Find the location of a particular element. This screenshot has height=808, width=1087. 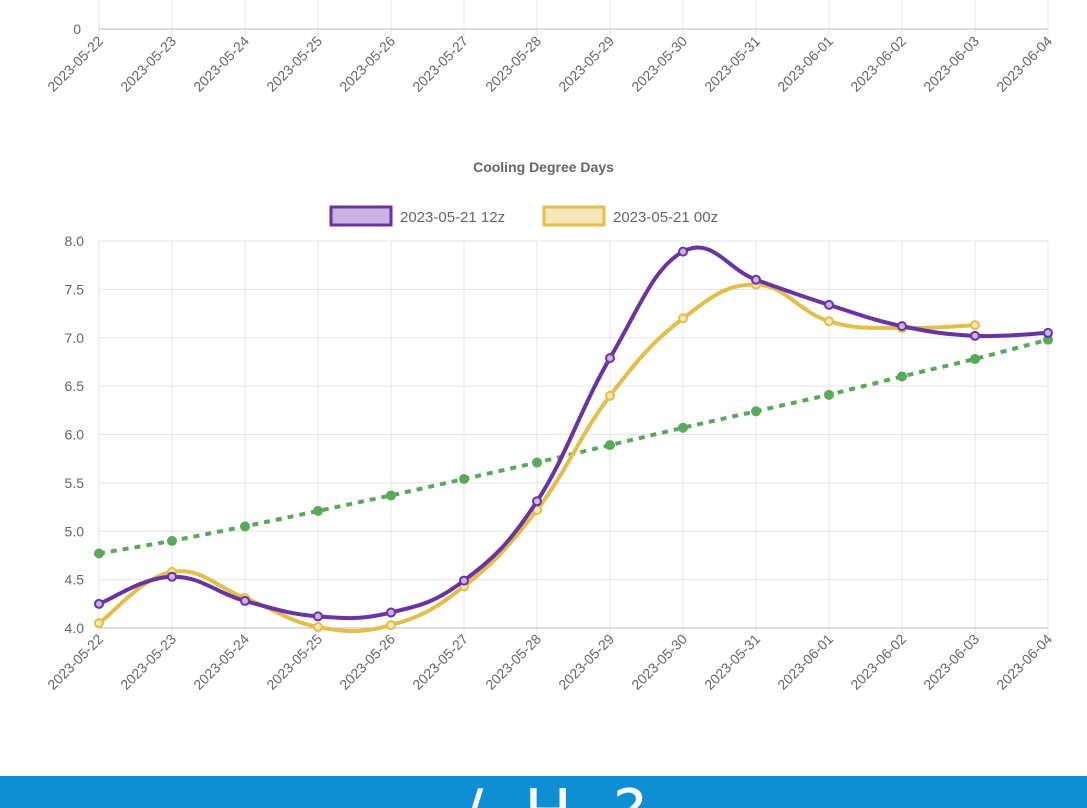

legend-item: 2023-05-21 00z is located at coordinates (630, 216).